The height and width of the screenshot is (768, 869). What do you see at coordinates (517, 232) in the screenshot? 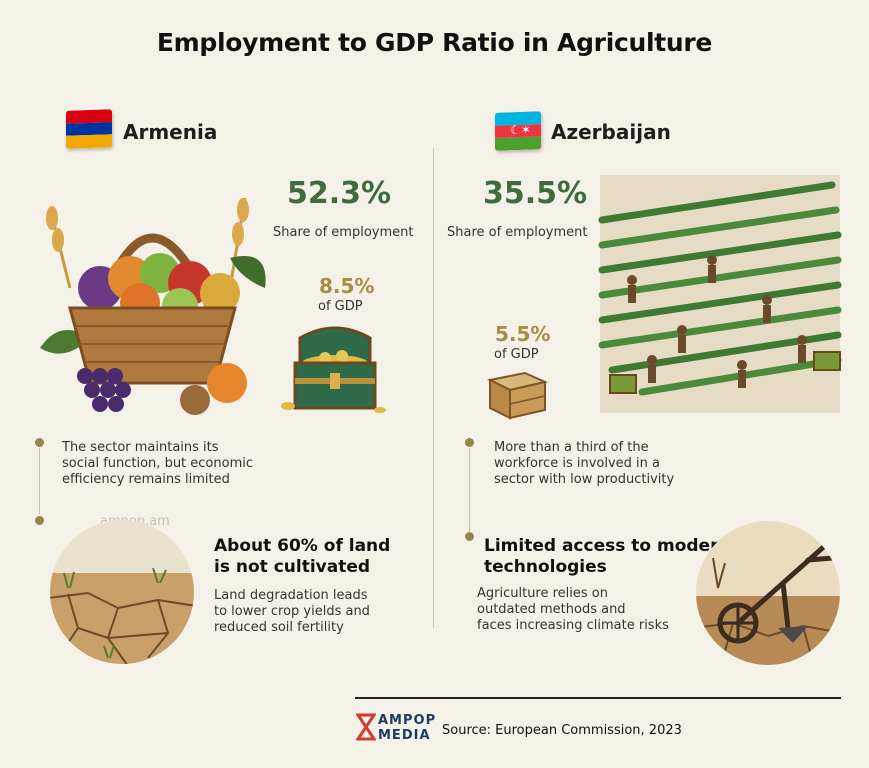
I see `azerbaijan-employment-label: Share of employment` at bounding box center [517, 232].